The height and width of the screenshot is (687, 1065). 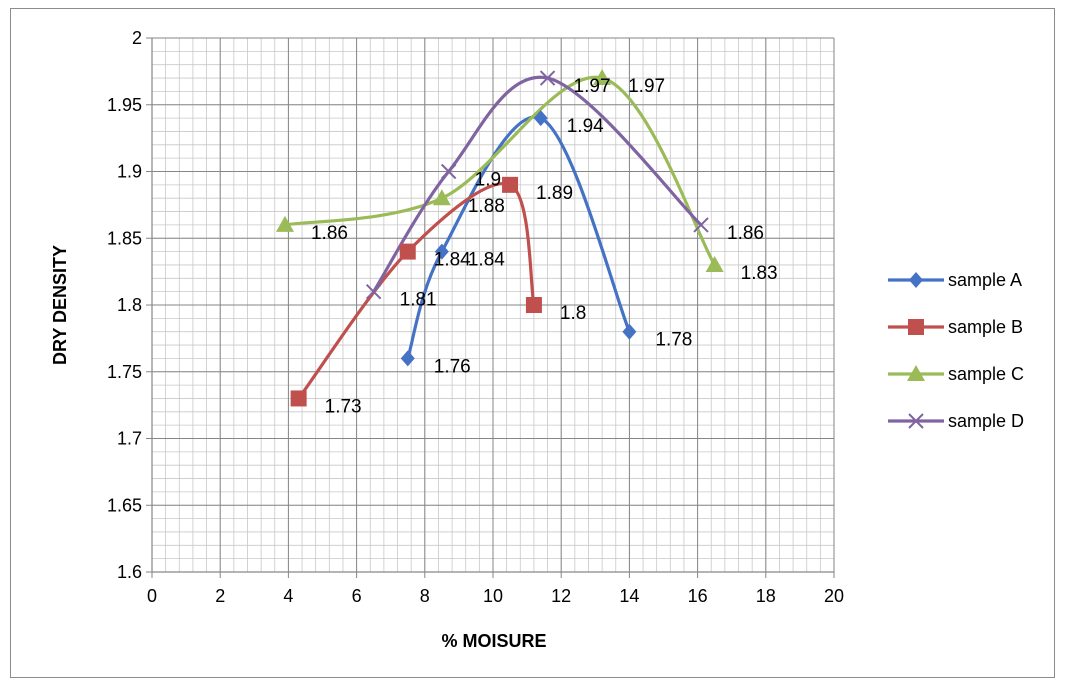 What do you see at coordinates (766, 596) in the screenshot?
I see `x-tick-label: 18` at bounding box center [766, 596].